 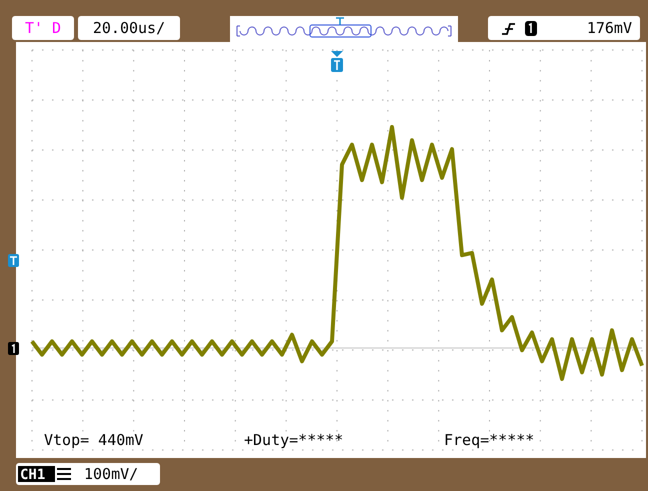 What do you see at coordinates (489, 440) in the screenshot?
I see `text: Freq=*****` at bounding box center [489, 440].